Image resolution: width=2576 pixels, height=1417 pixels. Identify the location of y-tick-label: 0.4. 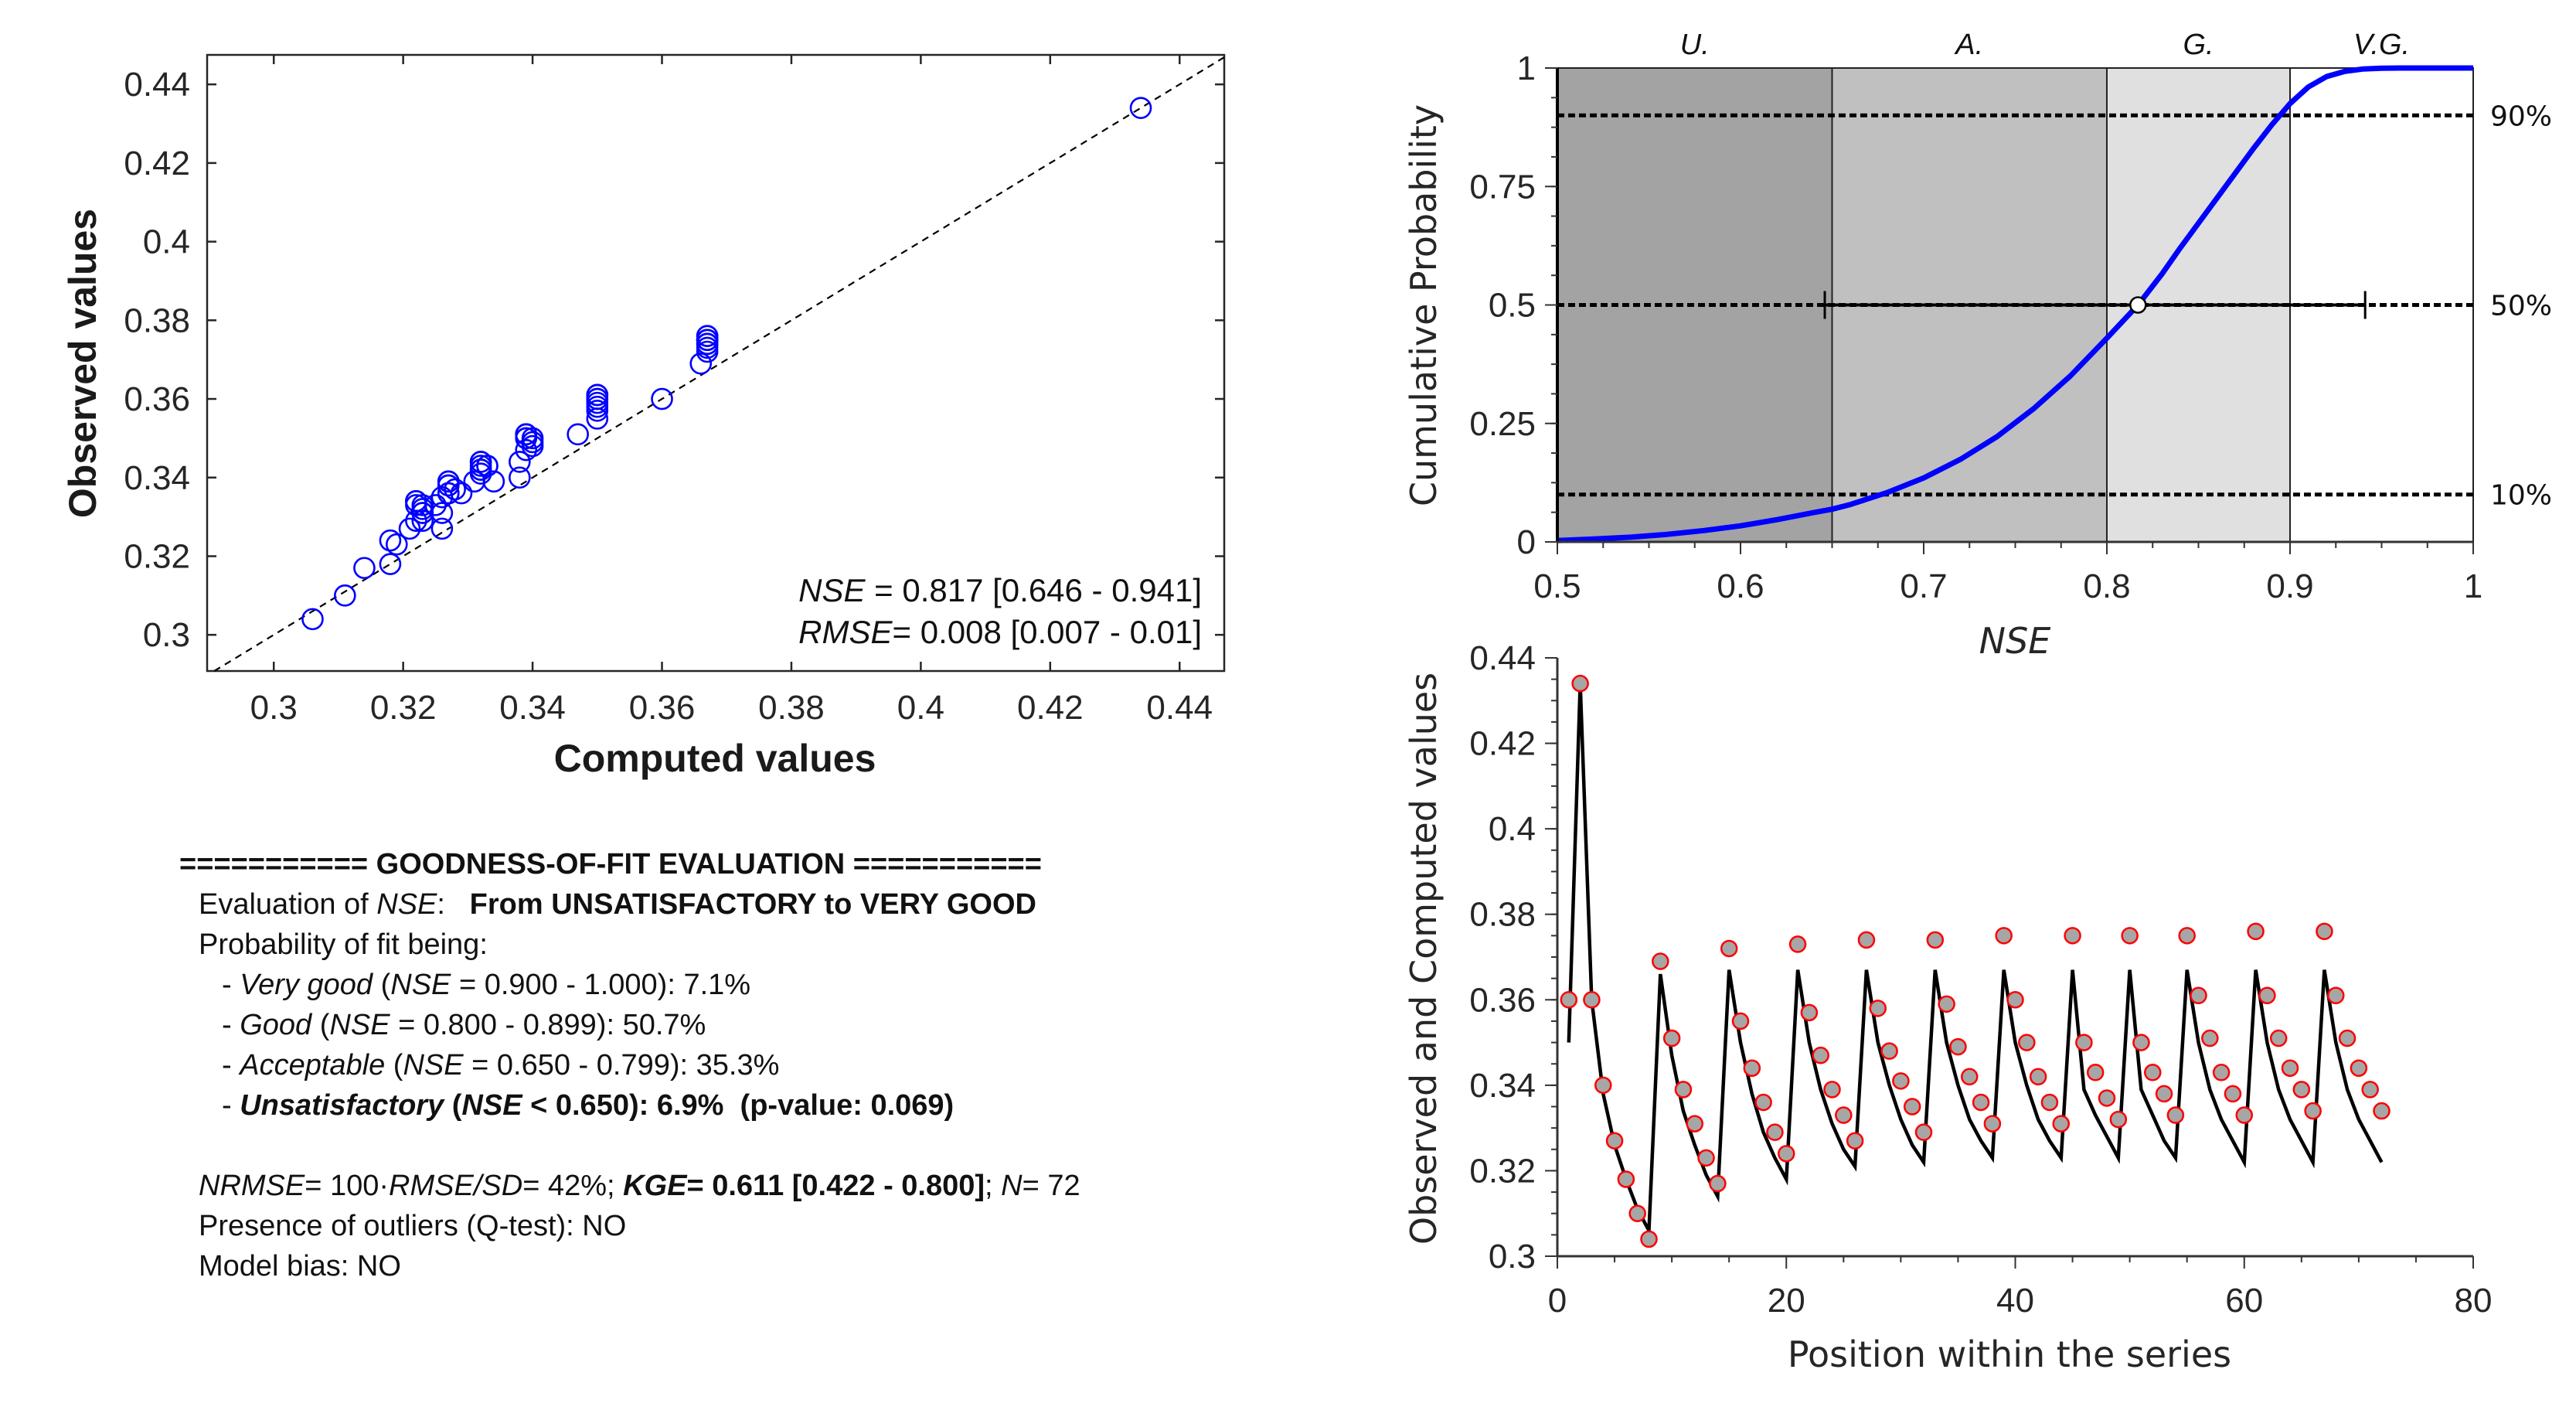
(1512, 829).